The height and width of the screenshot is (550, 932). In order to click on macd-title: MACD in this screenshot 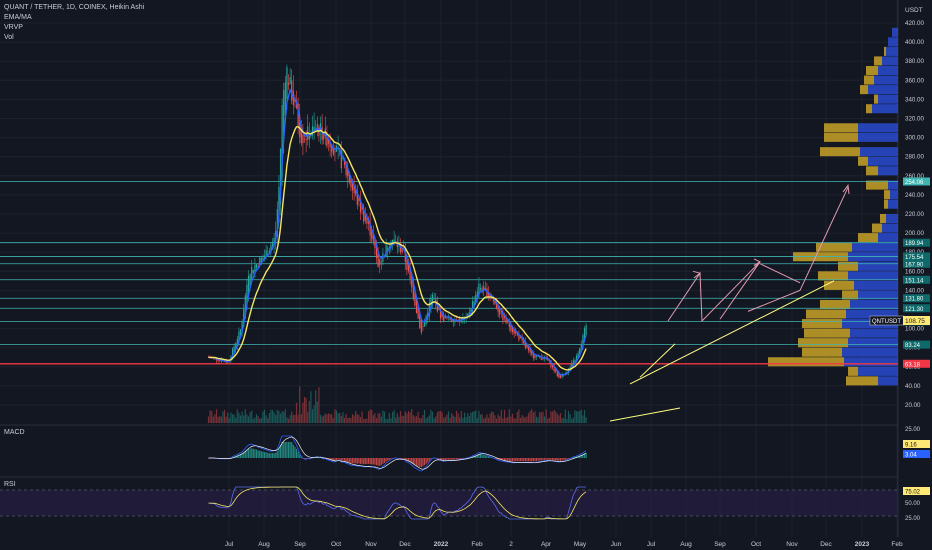, I will do `click(14, 432)`.